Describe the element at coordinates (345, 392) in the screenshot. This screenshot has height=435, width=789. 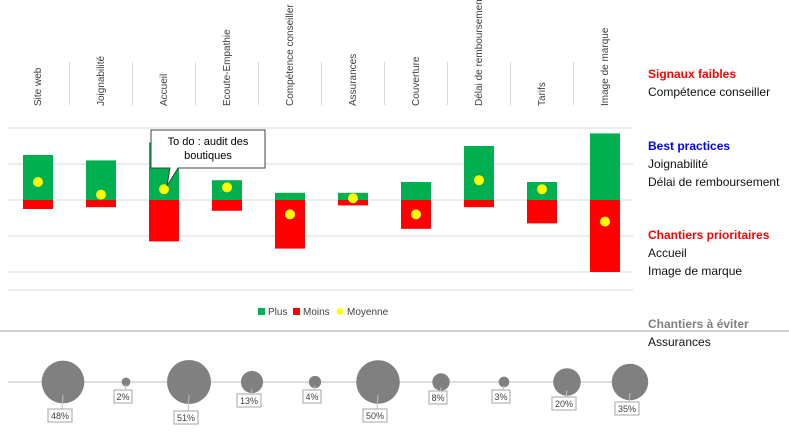
I see `bubbles: 48% 2% 51% 13% 4% 50% 8% 3% 20% 35%` at that location.